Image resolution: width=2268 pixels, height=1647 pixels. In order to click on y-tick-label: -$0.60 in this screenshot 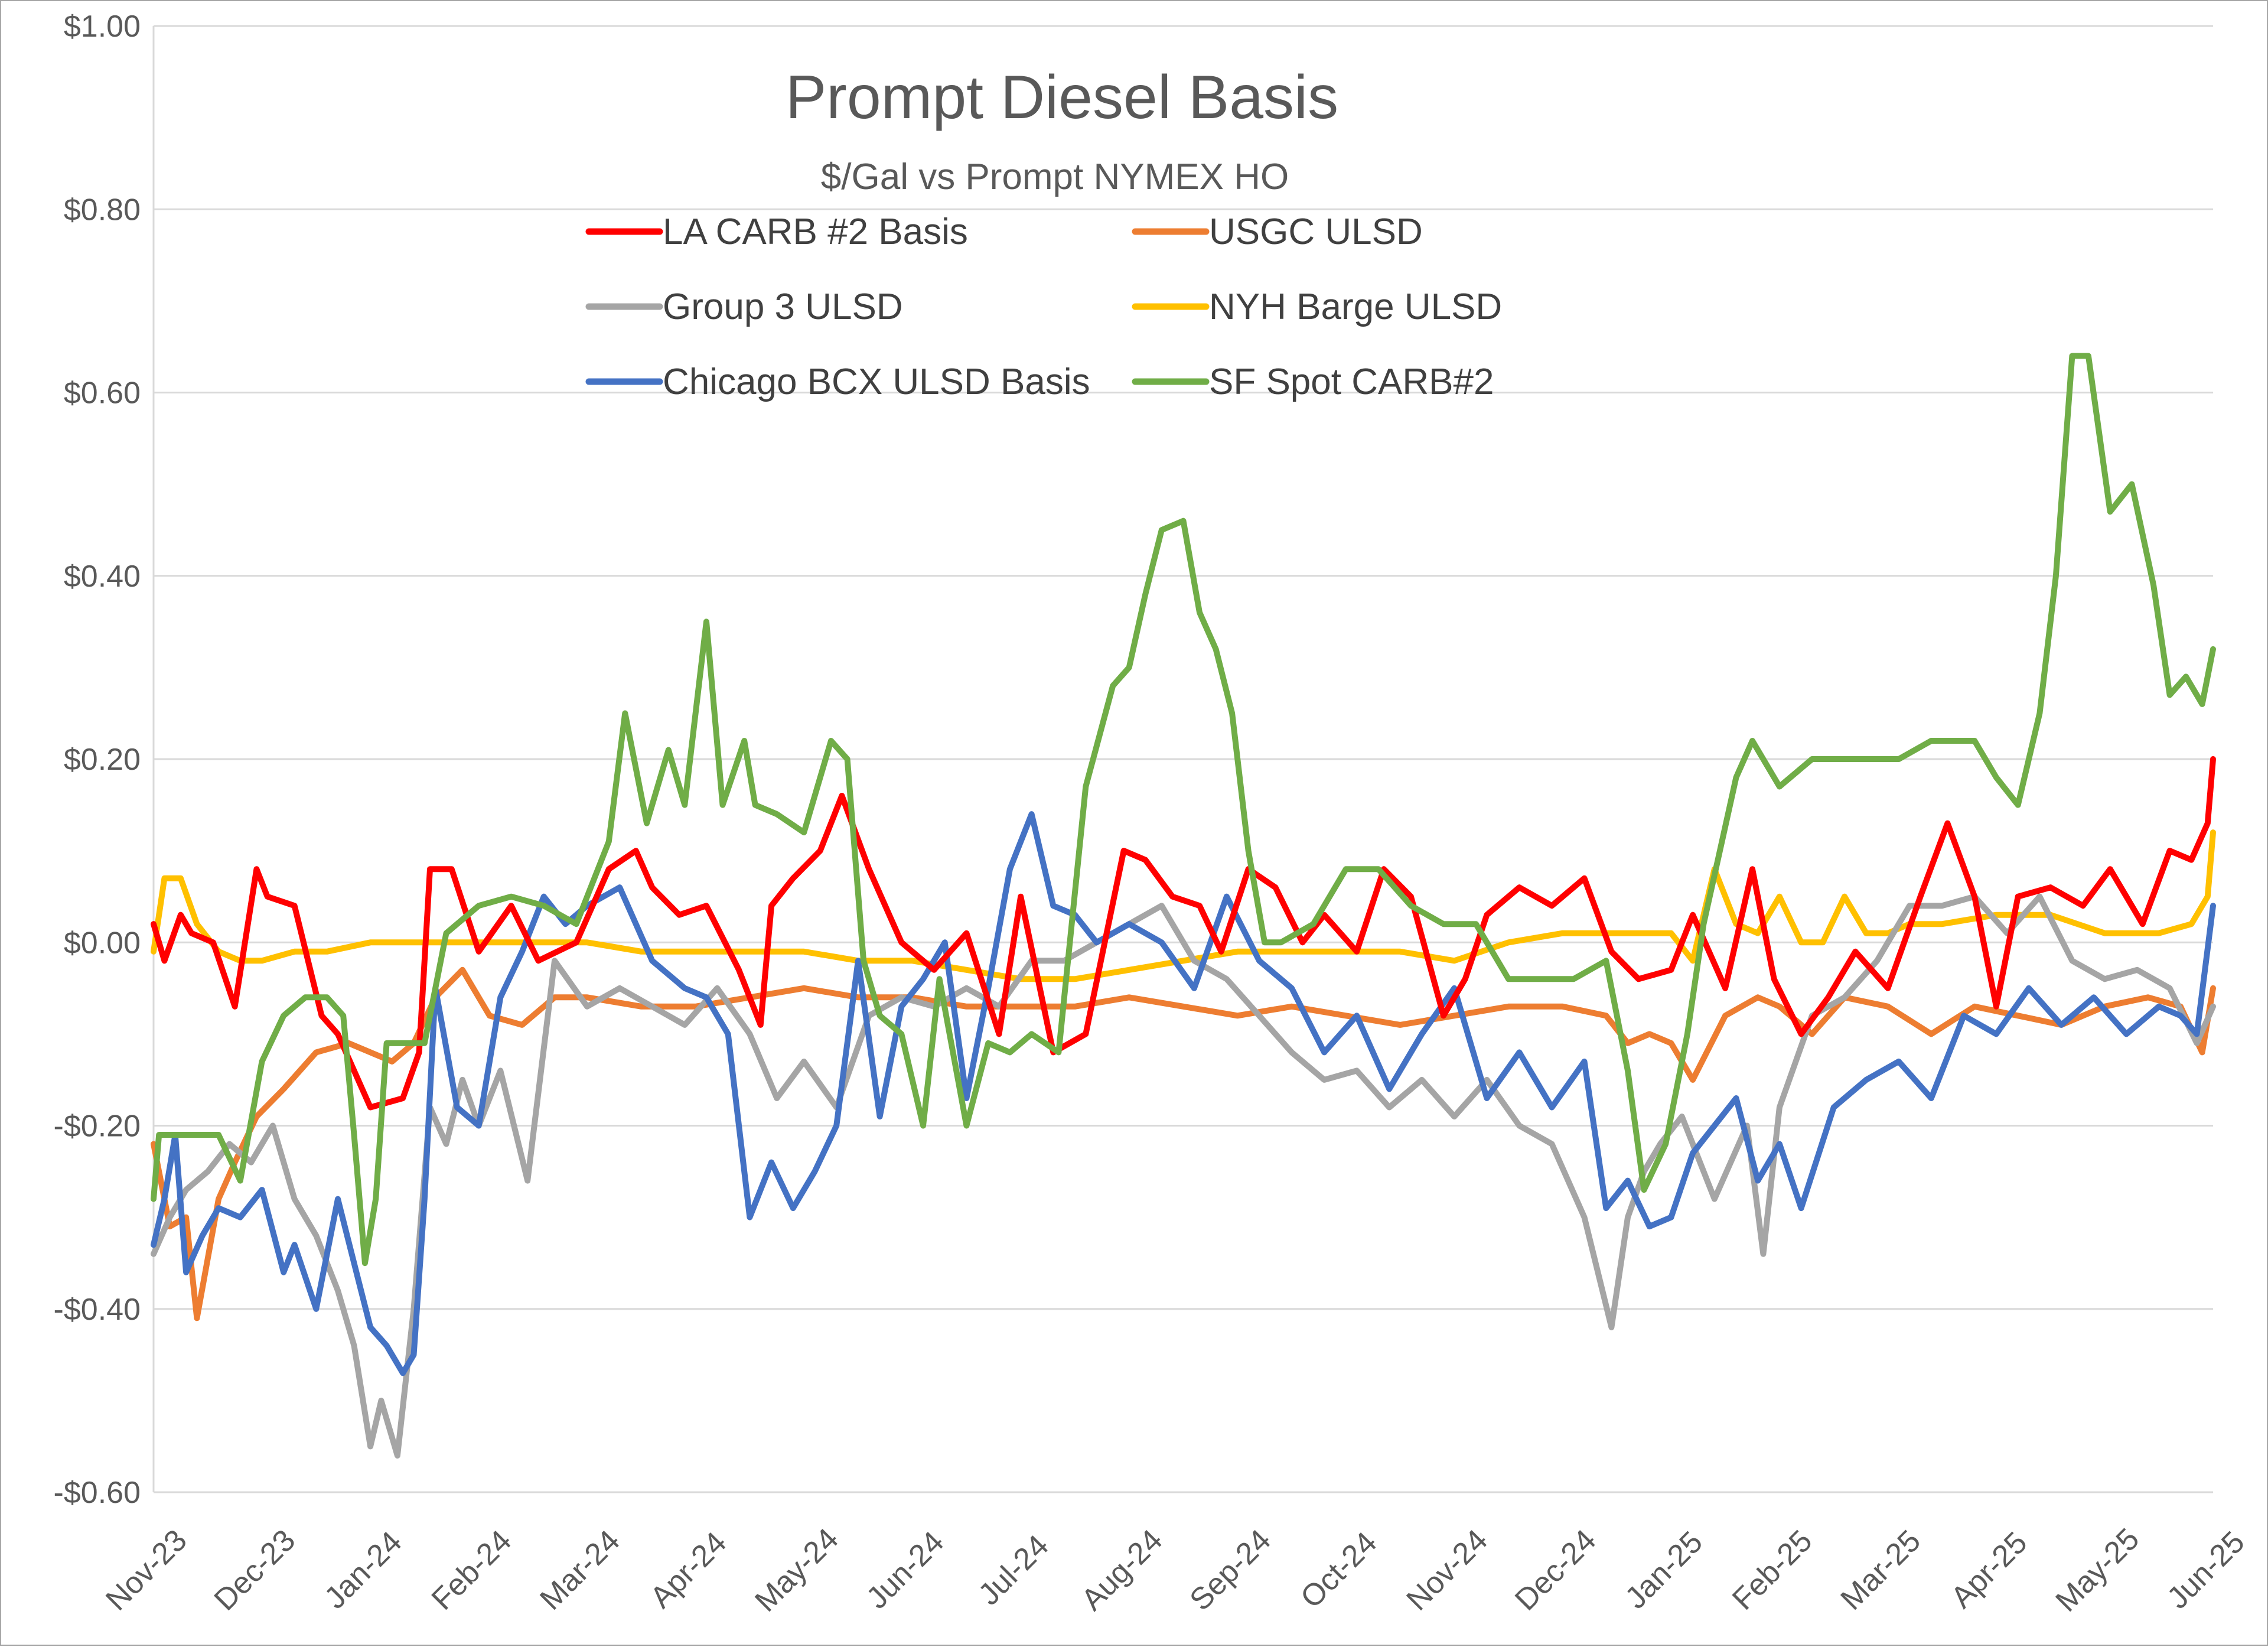, I will do `click(97, 1493)`.